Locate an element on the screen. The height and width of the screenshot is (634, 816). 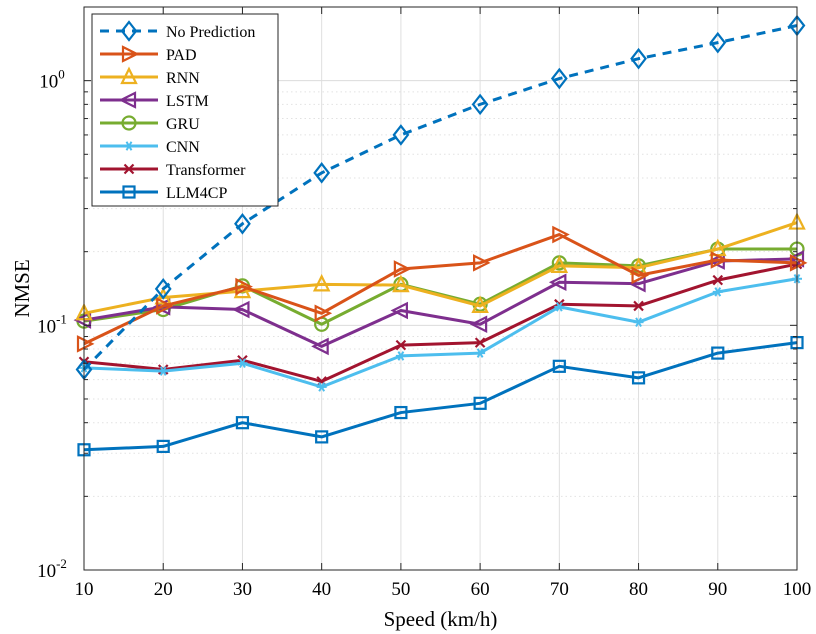
x-tick-label: 80 is located at coordinates (638, 589).